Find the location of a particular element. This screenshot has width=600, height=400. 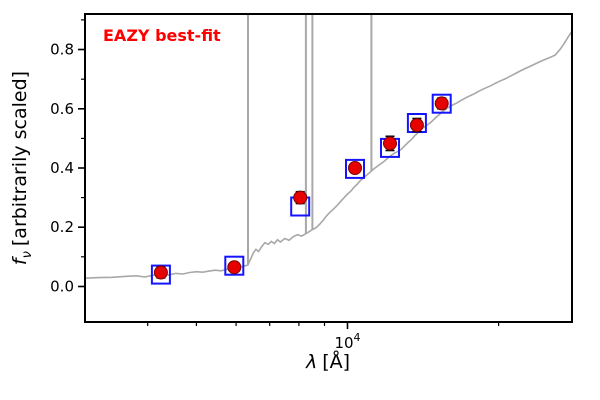

x-tick-label: 104 is located at coordinates (347, 341).